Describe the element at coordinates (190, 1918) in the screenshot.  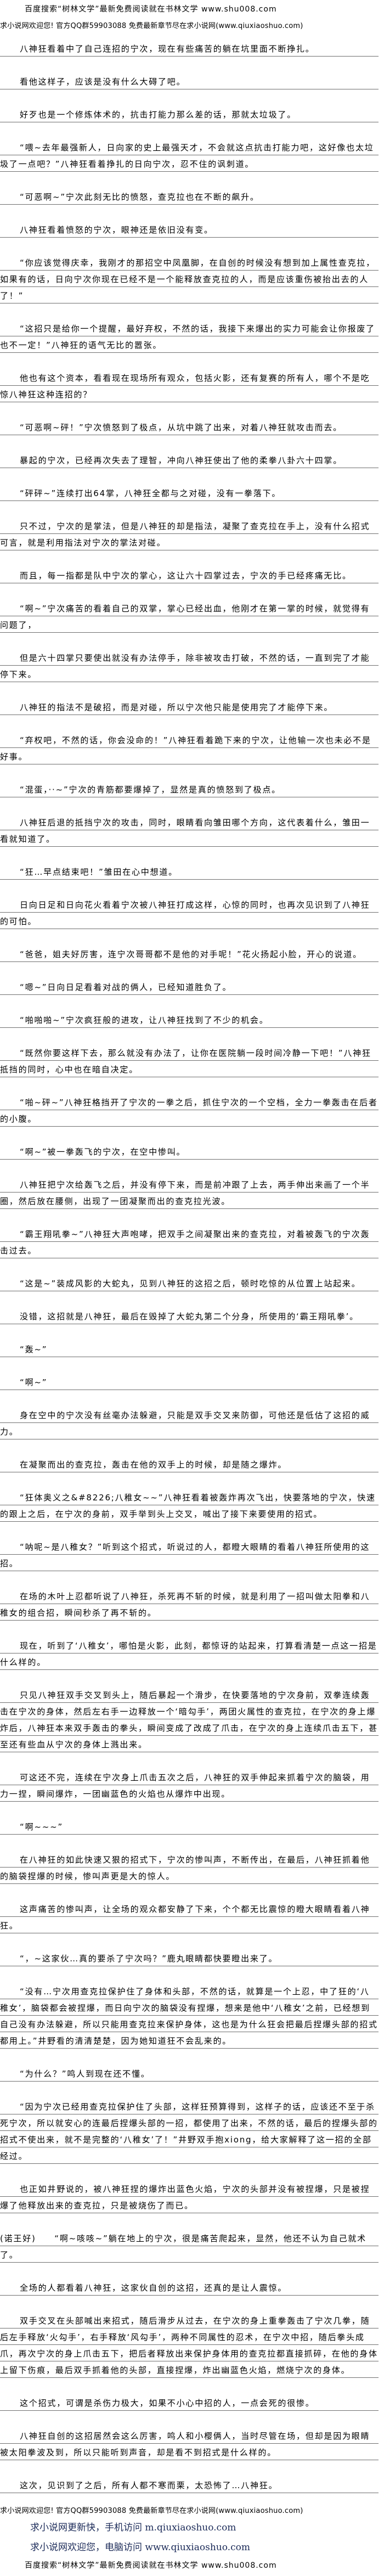
I see `paragraph: 这声痛苦的惨叫声，让全场的观众都安静了下来，个个都无比震惊的瞪大眼睛看着八神狂。` at that location.